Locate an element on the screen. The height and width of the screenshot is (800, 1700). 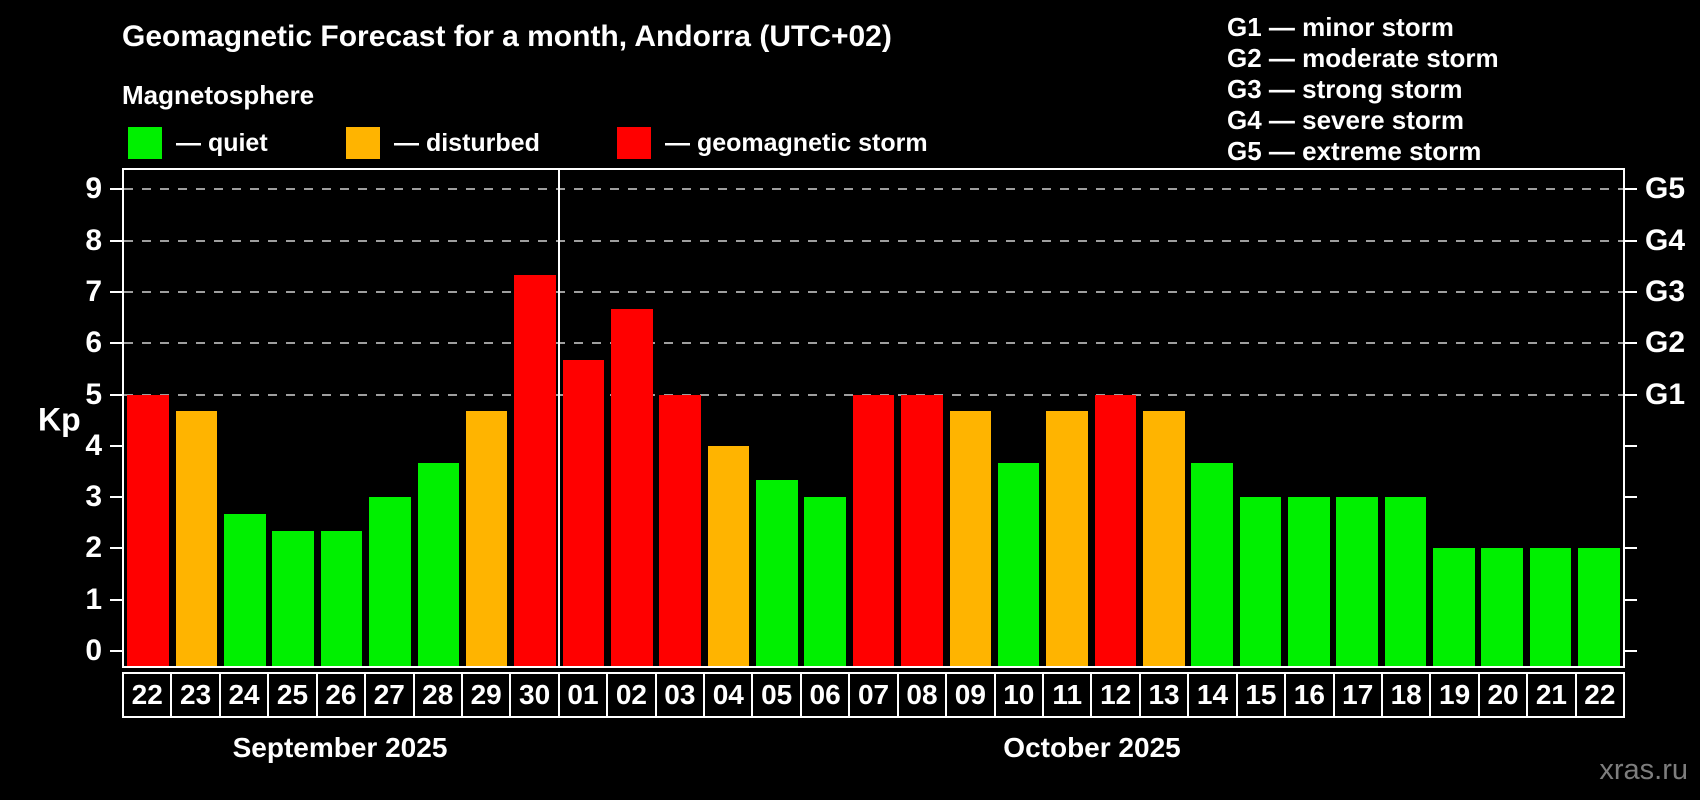
g-scale-label-g2: G2 is located at coordinates (1665, 343).